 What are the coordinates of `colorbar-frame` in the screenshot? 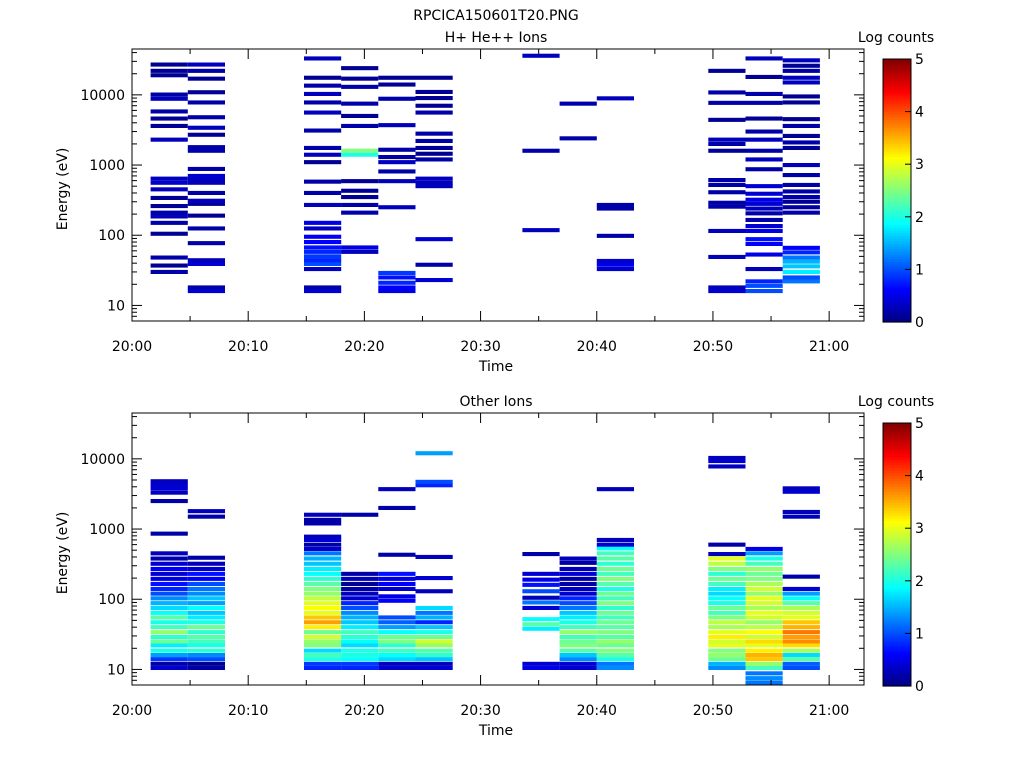 It's located at (897, 190).